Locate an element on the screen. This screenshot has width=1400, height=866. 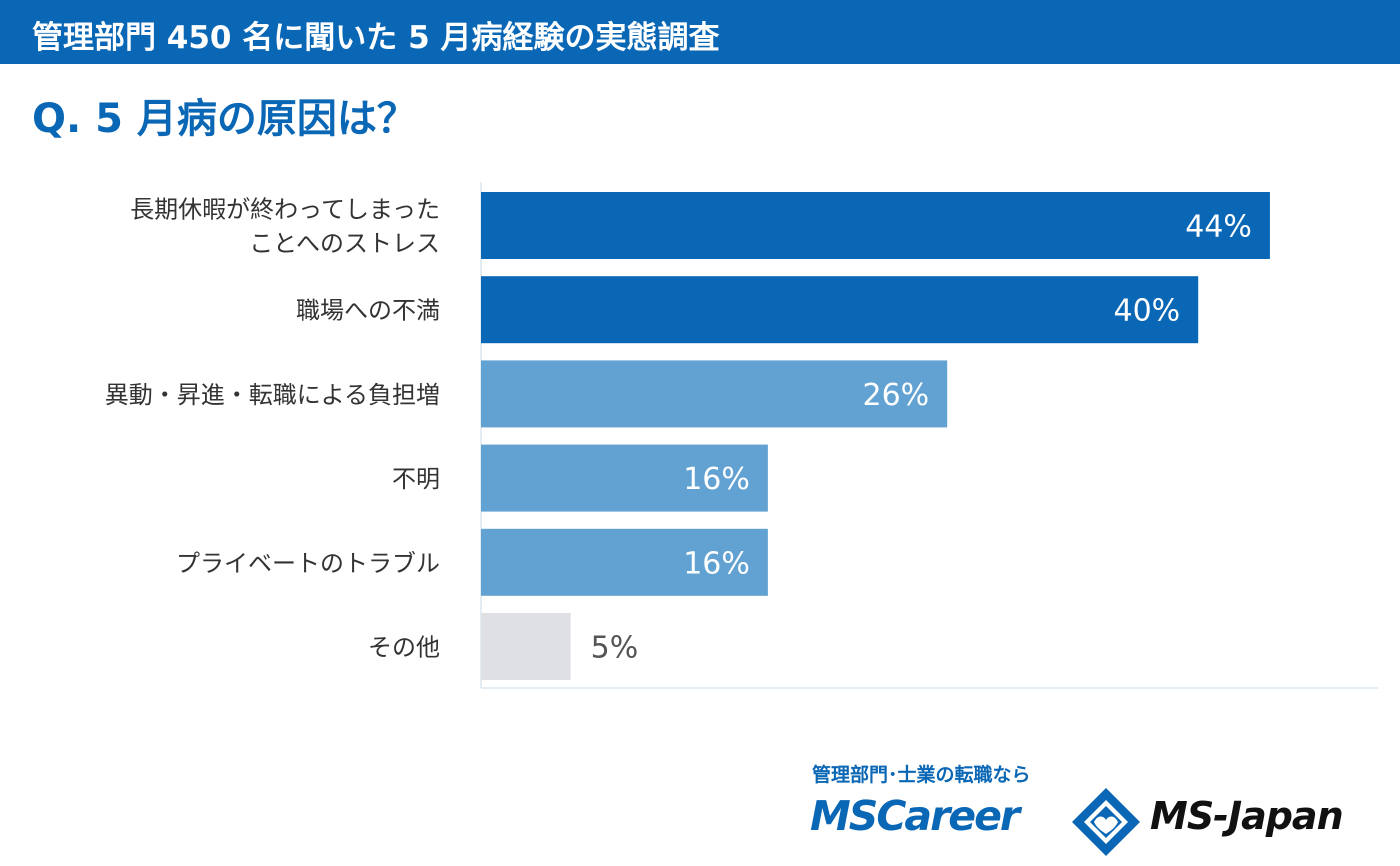
question-title: Q. 5 月病の原因は？ is located at coordinates (224, 119).